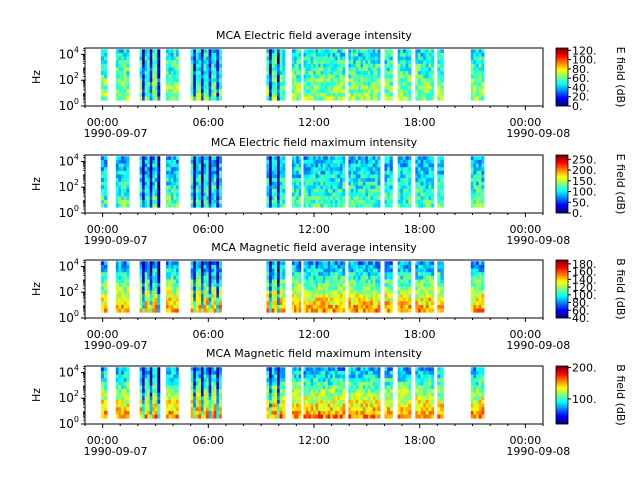 The width and height of the screenshot is (640, 480). I want to click on colorbar: 100. 200. B field (dB), so click(591, 394).